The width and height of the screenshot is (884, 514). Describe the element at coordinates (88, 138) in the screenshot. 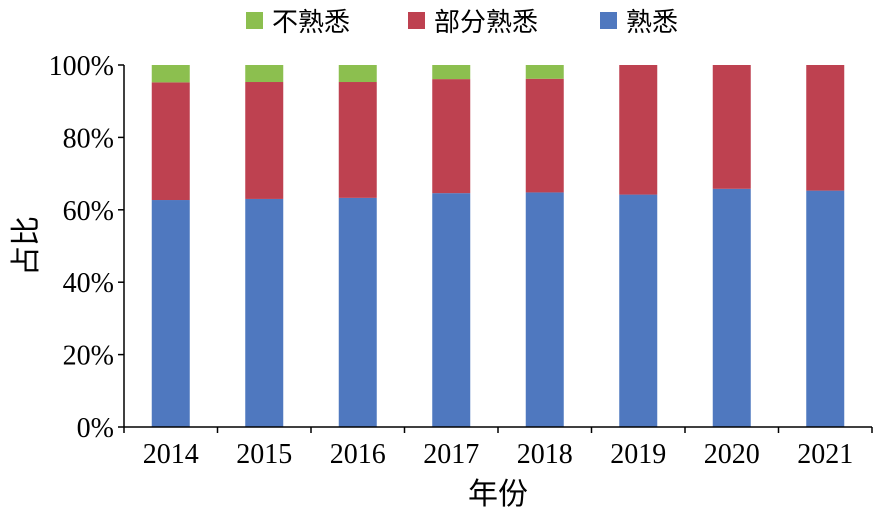

I see `y-tick-label: 80%` at that location.